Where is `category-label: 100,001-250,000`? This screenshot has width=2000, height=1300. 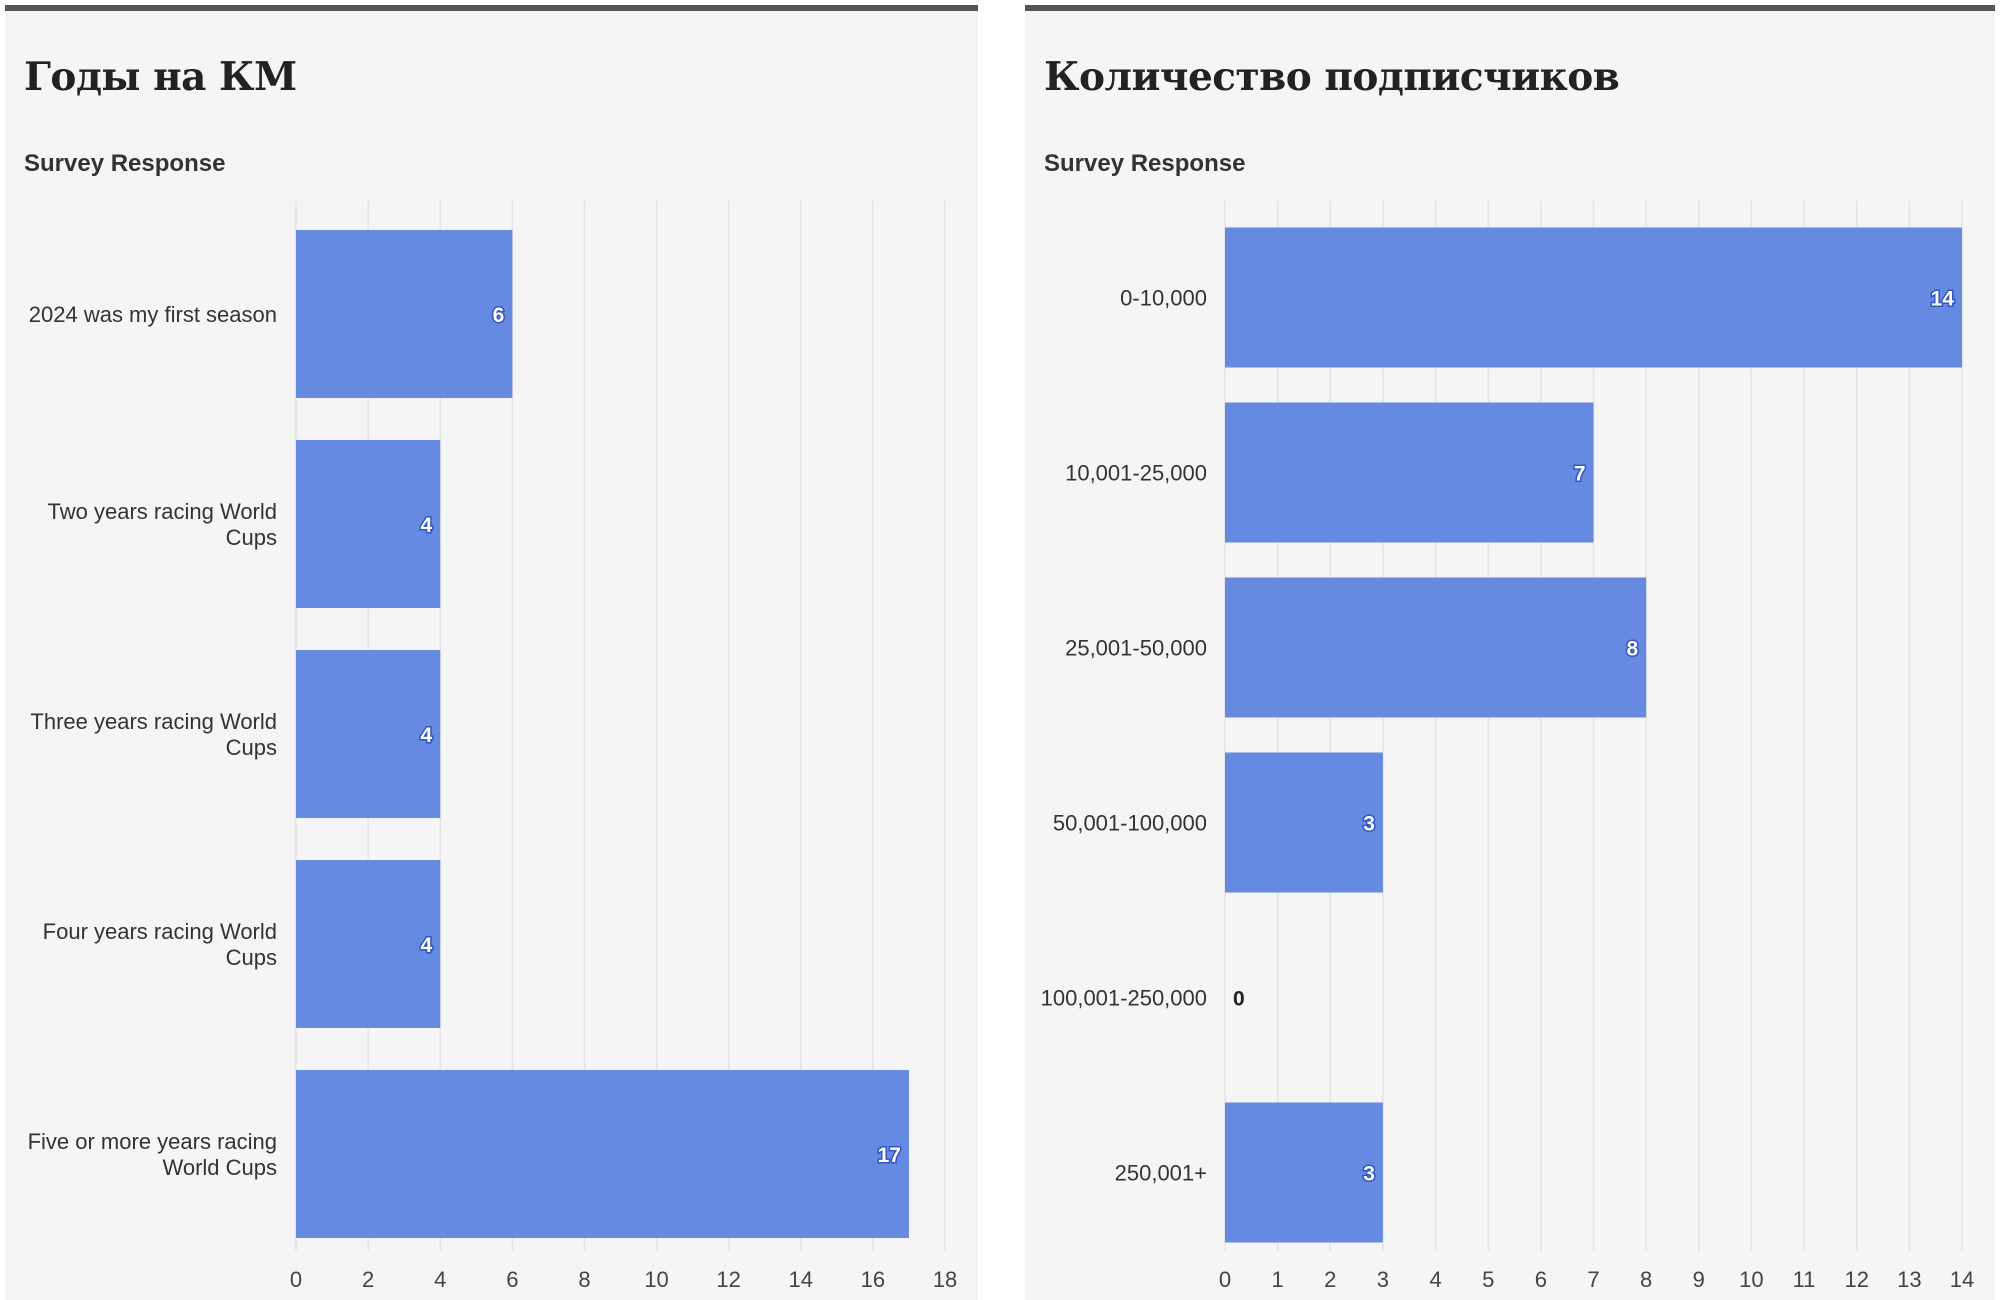 category-label: 100,001-250,000 is located at coordinates (1124, 998).